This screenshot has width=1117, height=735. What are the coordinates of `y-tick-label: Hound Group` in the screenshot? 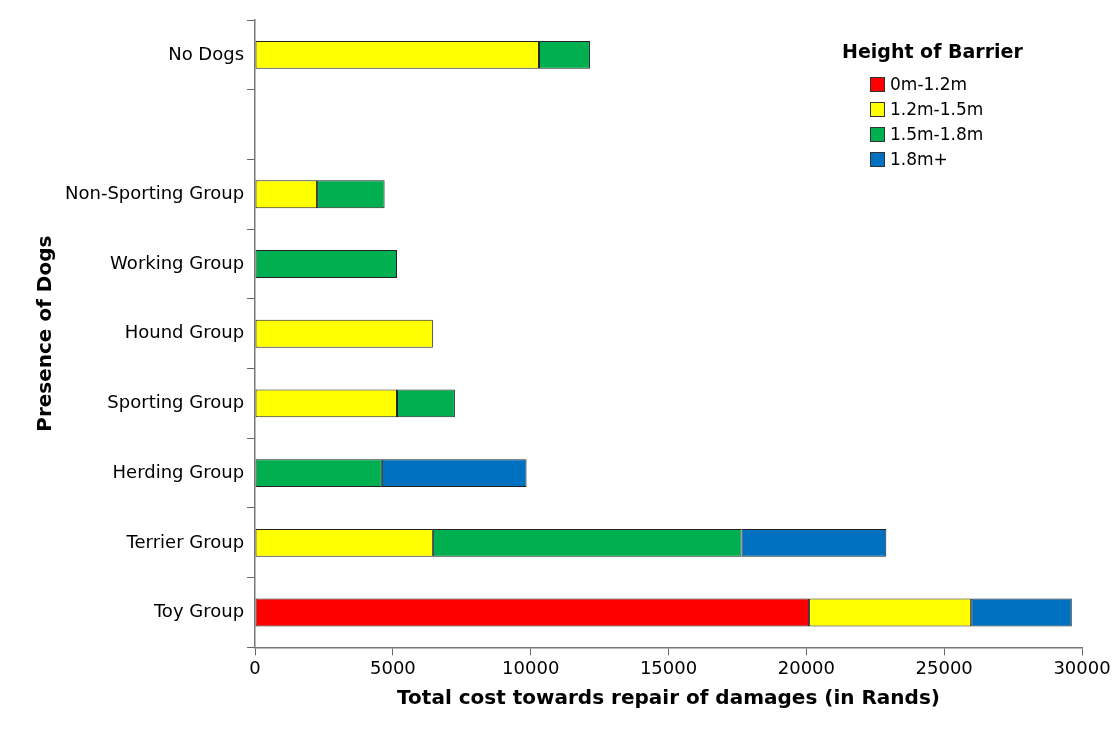 It's located at (184, 332).